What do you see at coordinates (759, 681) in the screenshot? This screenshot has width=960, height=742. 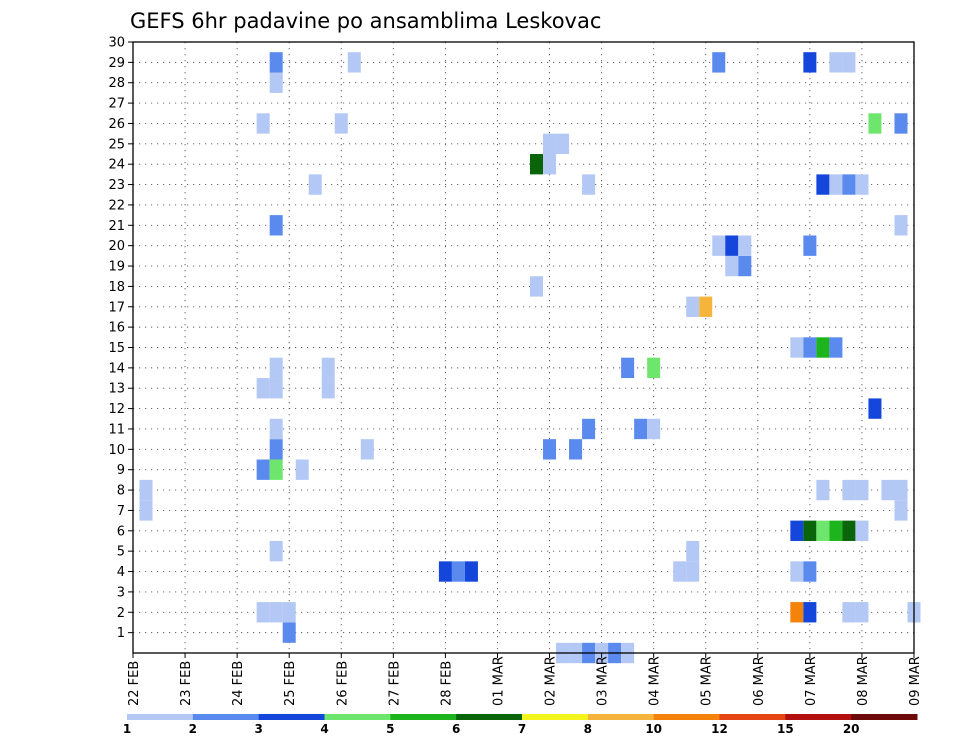 I see `x-tick-label: 06 MAR` at bounding box center [759, 681].